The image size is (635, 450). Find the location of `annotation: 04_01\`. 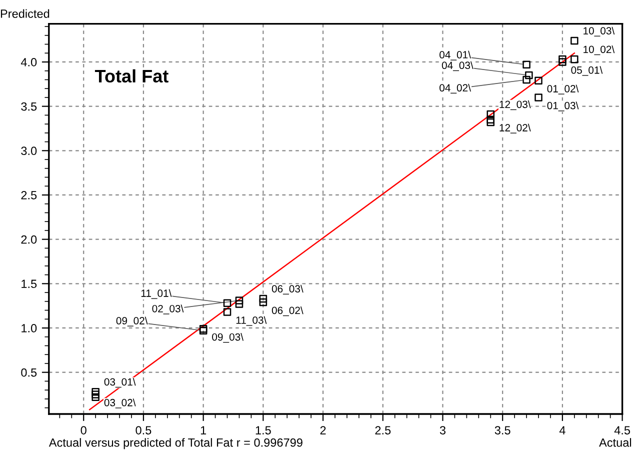

annotation: 04_01\ is located at coordinates (455, 55).